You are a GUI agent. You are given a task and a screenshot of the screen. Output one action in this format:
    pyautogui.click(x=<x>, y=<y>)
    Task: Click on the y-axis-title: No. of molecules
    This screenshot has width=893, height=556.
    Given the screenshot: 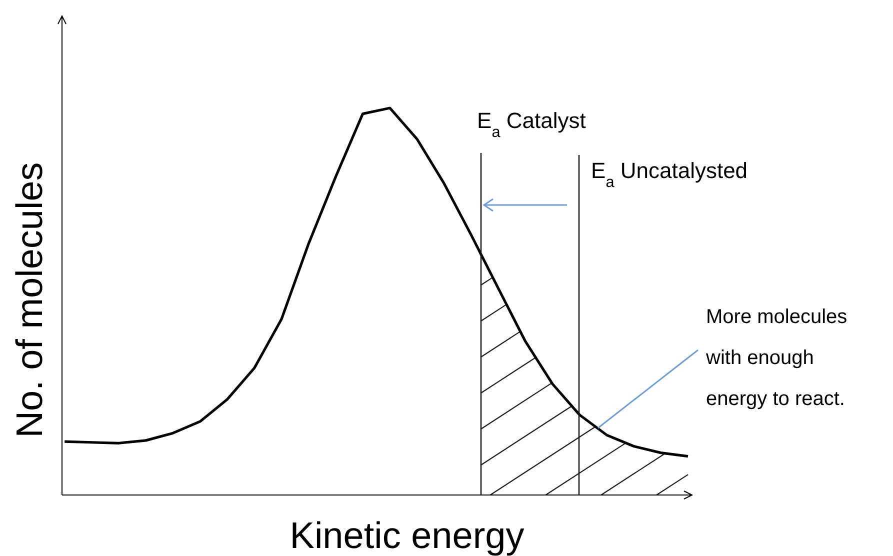 What is the action you would take?
    pyautogui.click(x=29, y=300)
    